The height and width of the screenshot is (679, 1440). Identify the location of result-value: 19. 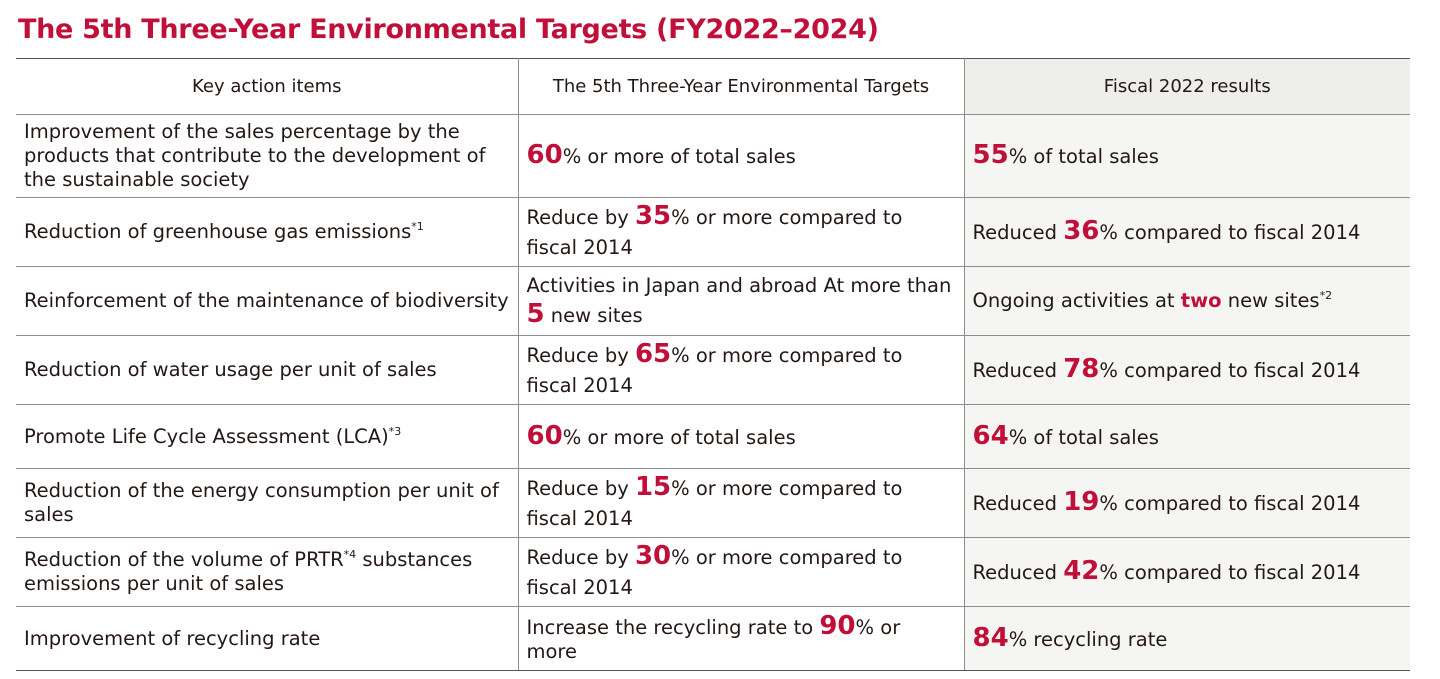
(1081, 502).